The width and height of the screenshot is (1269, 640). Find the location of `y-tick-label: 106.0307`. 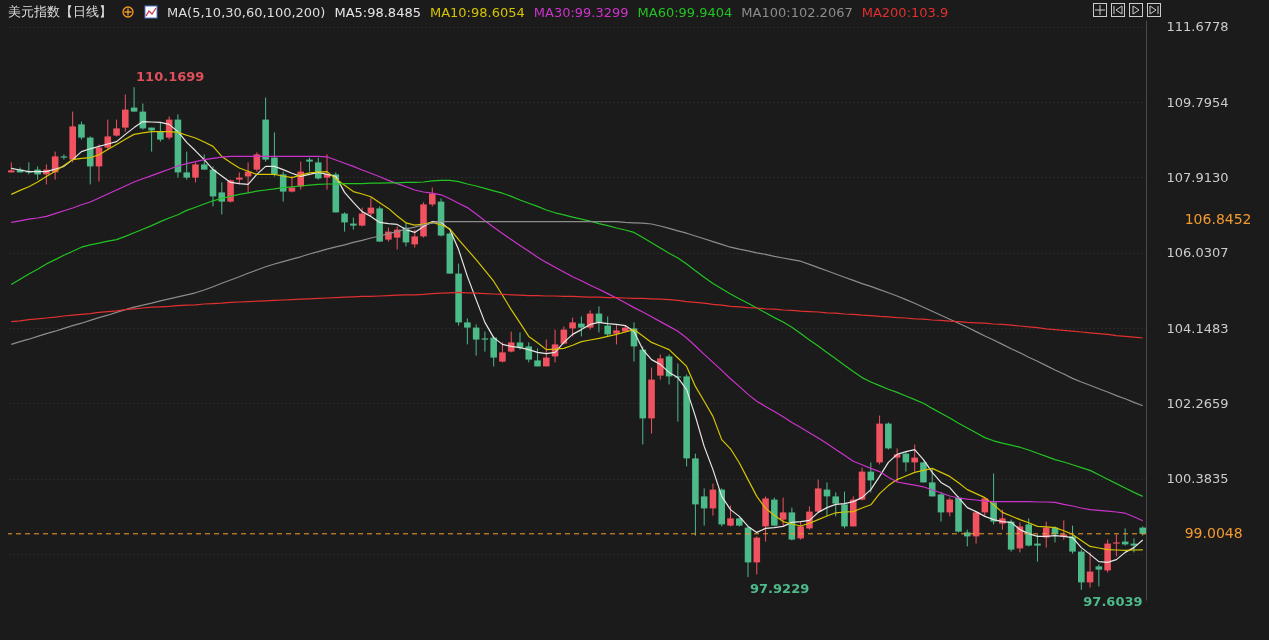

y-tick-label: 106.0307 is located at coordinates (1197, 253).